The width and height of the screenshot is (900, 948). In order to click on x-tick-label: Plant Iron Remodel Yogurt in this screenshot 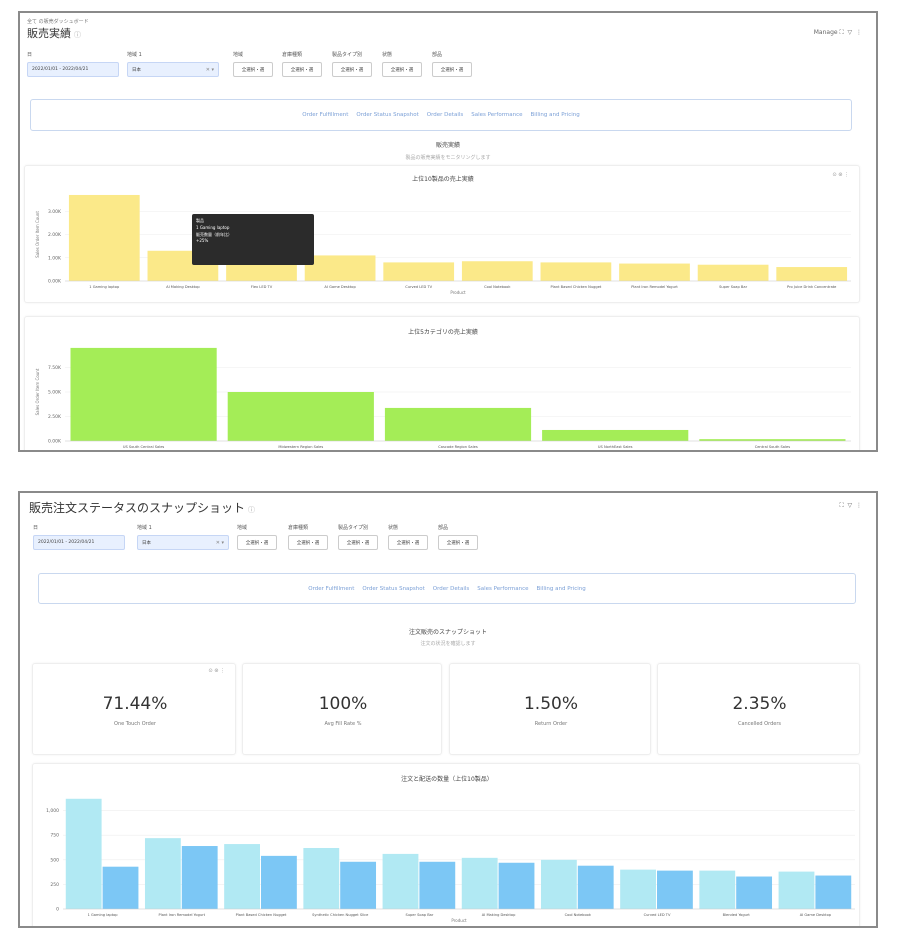, I will do `click(182, 915)`.